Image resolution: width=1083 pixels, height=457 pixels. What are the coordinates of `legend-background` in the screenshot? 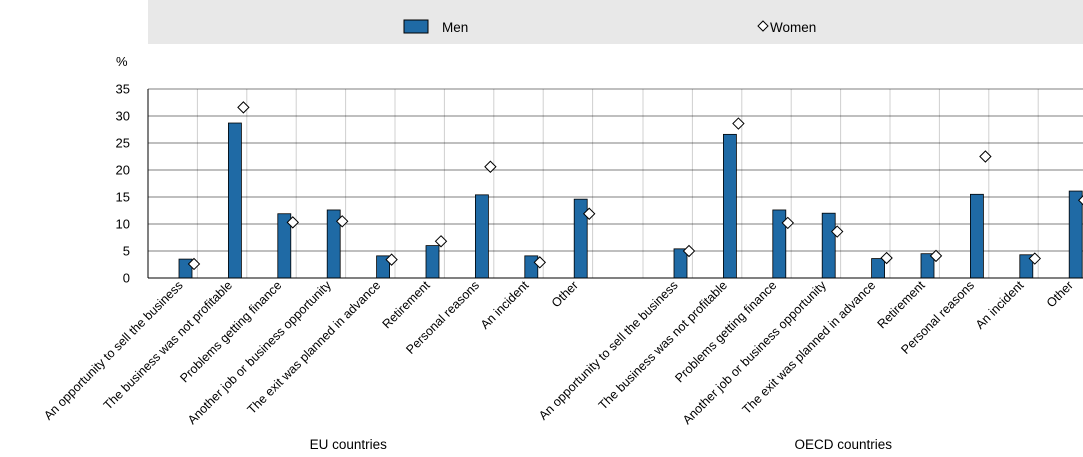 It's located at (615, 22).